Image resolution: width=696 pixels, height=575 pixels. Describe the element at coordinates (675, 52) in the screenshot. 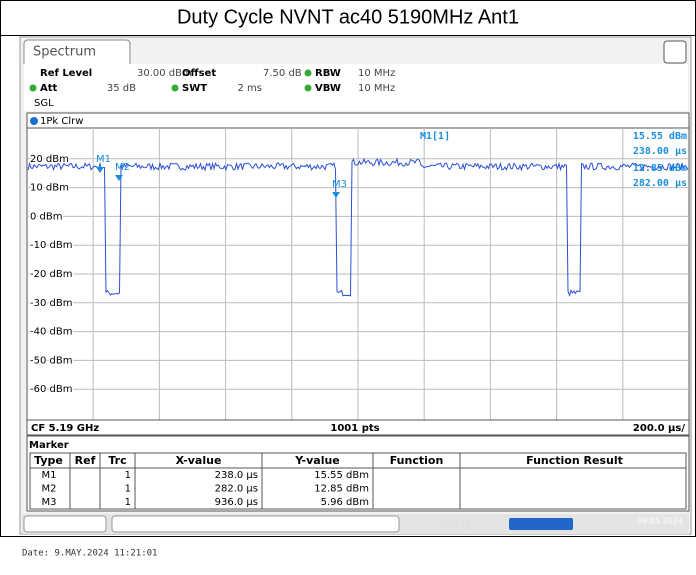

I see `menu-icon` at that location.